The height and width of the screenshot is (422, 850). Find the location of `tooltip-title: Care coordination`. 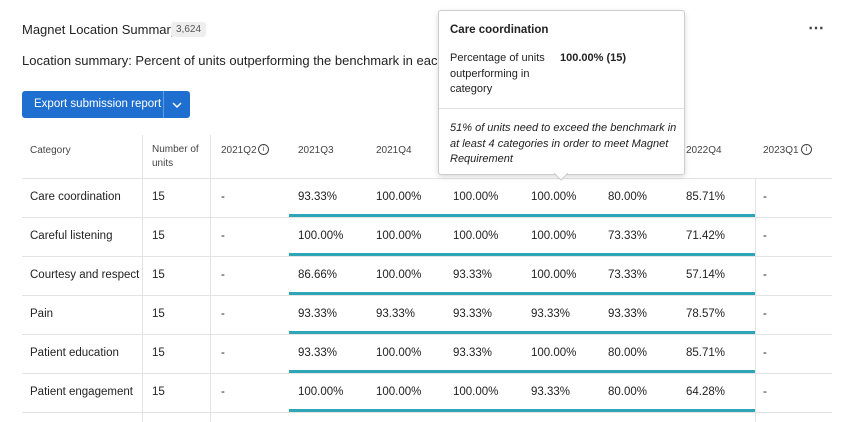

tooltip-title: Care coordination is located at coordinates (499, 30).